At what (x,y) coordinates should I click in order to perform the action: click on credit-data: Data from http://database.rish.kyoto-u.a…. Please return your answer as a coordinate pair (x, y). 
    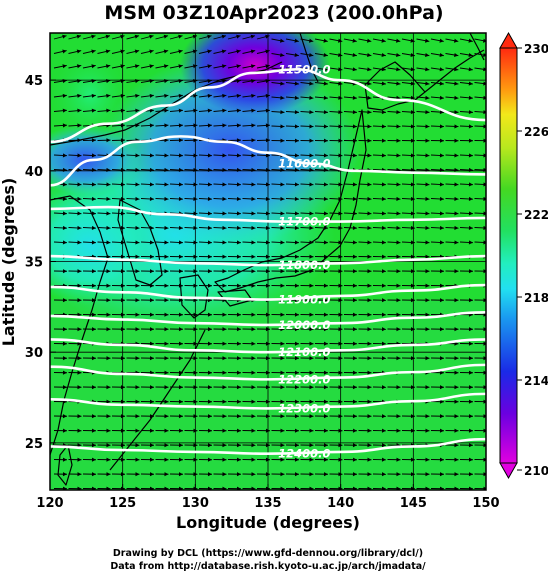
    Looking at the image, I should click on (268, 566).